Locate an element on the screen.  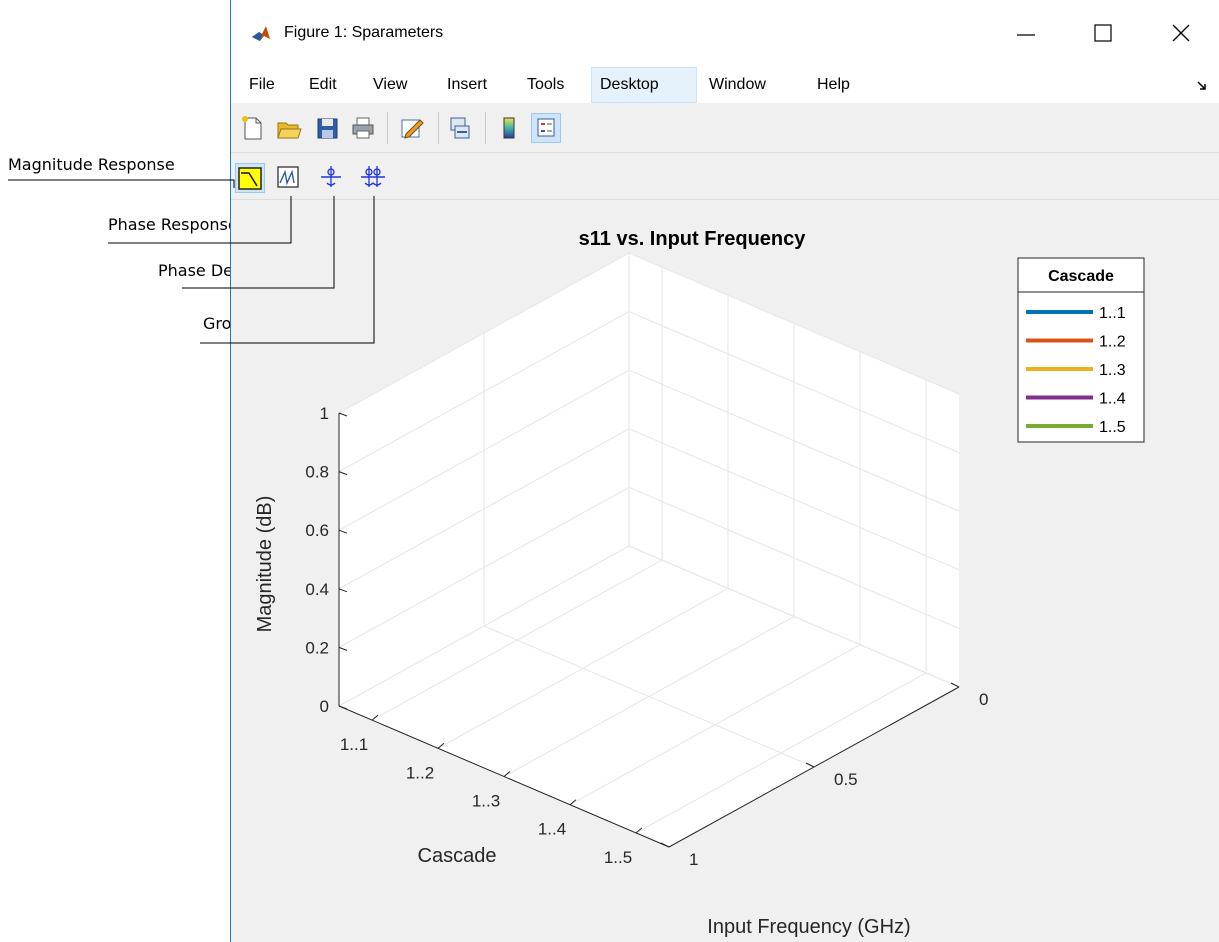
new-figure-button is located at coordinates (253, 128).